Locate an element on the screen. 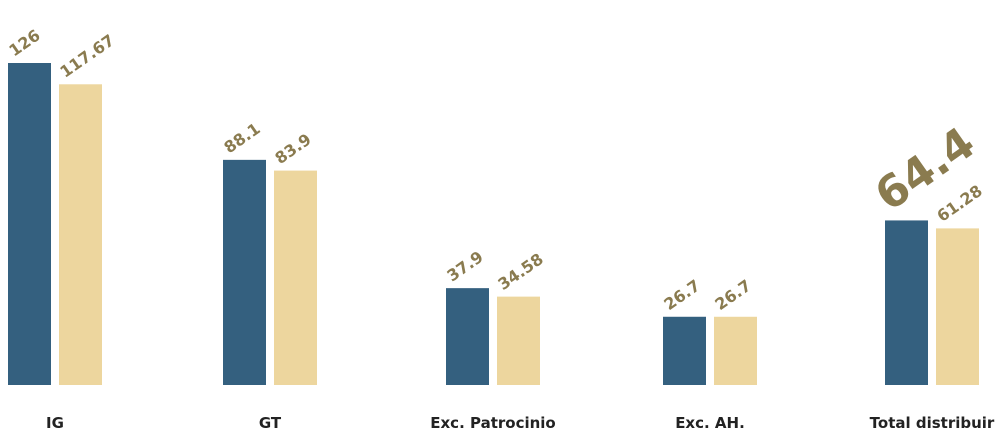 The image size is (999, 437). value-label-1-1: 126 is located at coordinates (24, 43).